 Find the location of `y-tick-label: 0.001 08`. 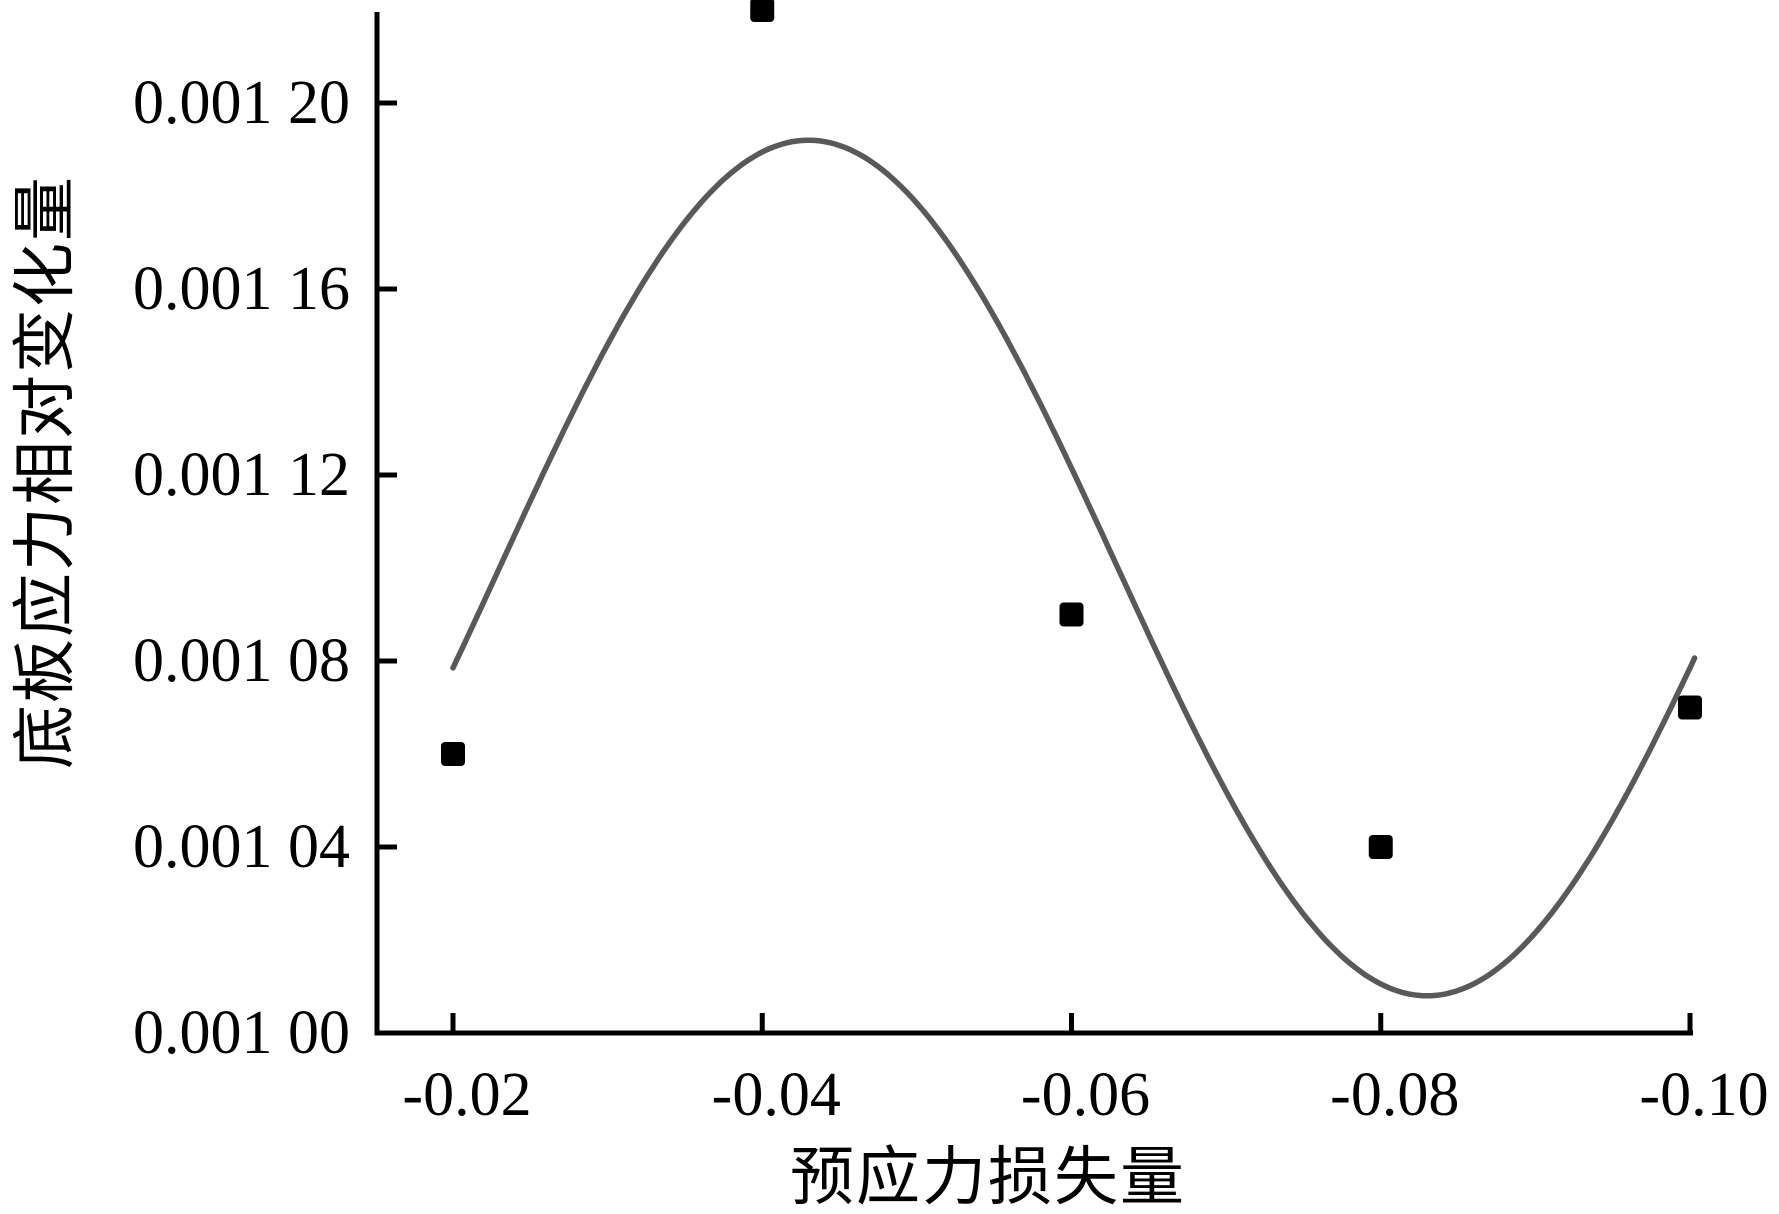

y-tick-label: 0.001 08 is located at coordinates (241, 661).